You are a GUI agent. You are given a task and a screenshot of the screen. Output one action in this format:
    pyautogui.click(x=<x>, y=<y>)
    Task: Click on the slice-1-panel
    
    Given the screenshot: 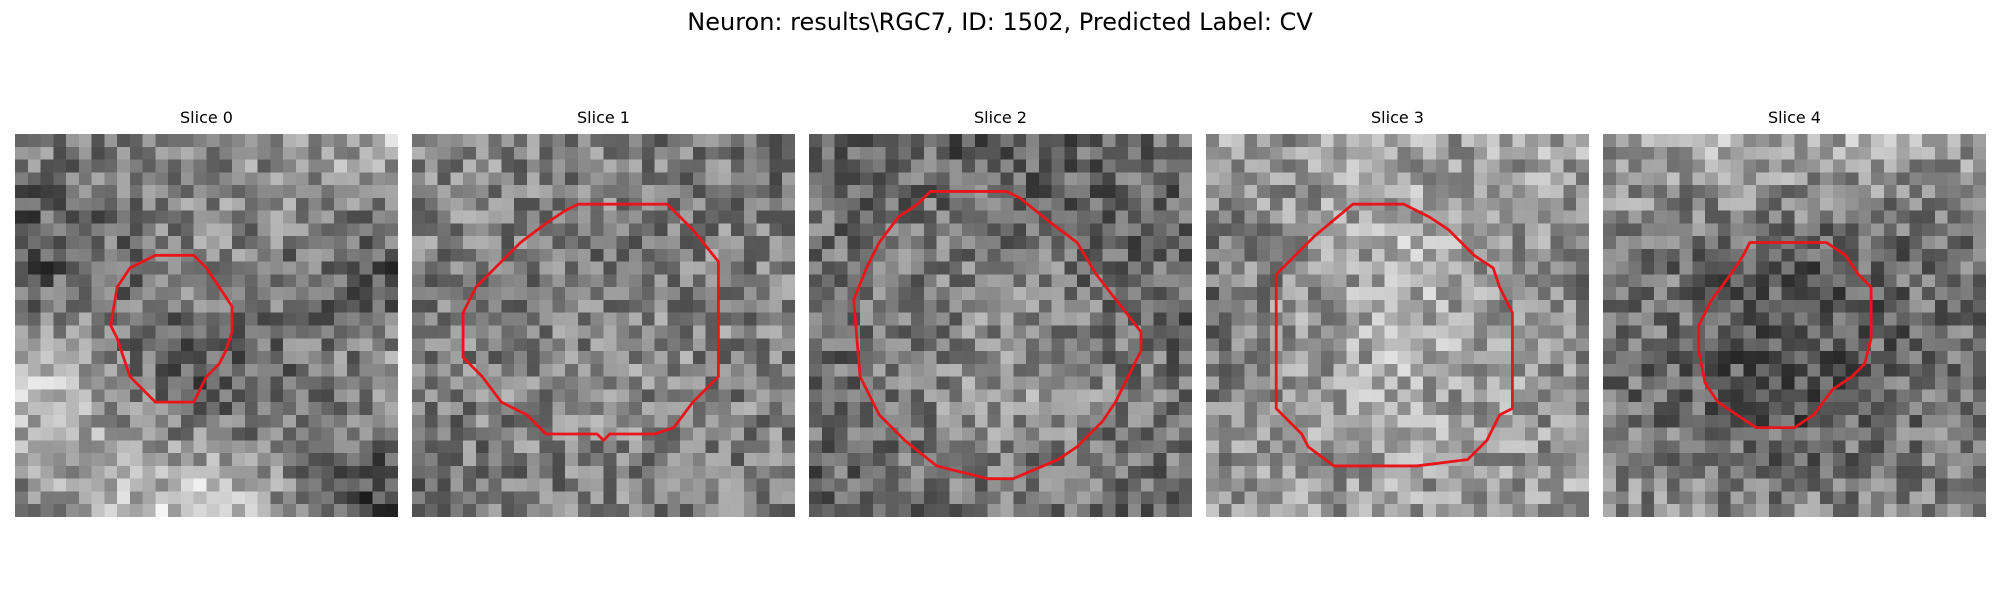 What is the action you would take?
    pyautogui.click(x=603, y=325)
    